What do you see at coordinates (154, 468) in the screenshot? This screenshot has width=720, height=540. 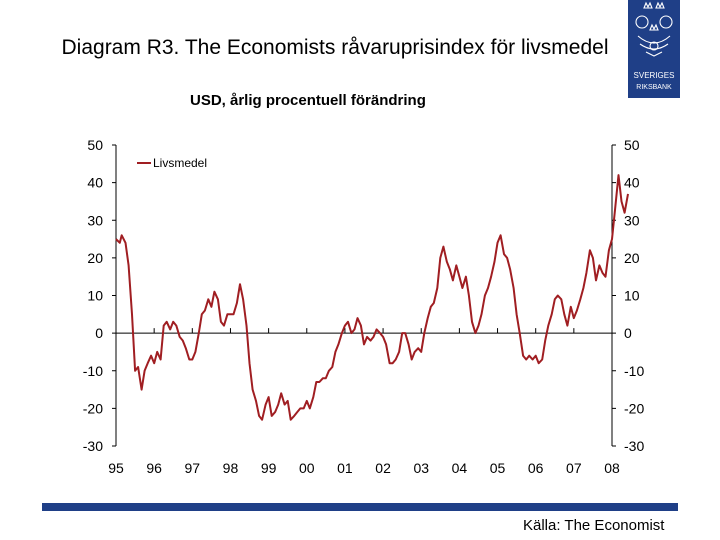 I see `x-tick-label: 96` at bounding box center [154, 468].